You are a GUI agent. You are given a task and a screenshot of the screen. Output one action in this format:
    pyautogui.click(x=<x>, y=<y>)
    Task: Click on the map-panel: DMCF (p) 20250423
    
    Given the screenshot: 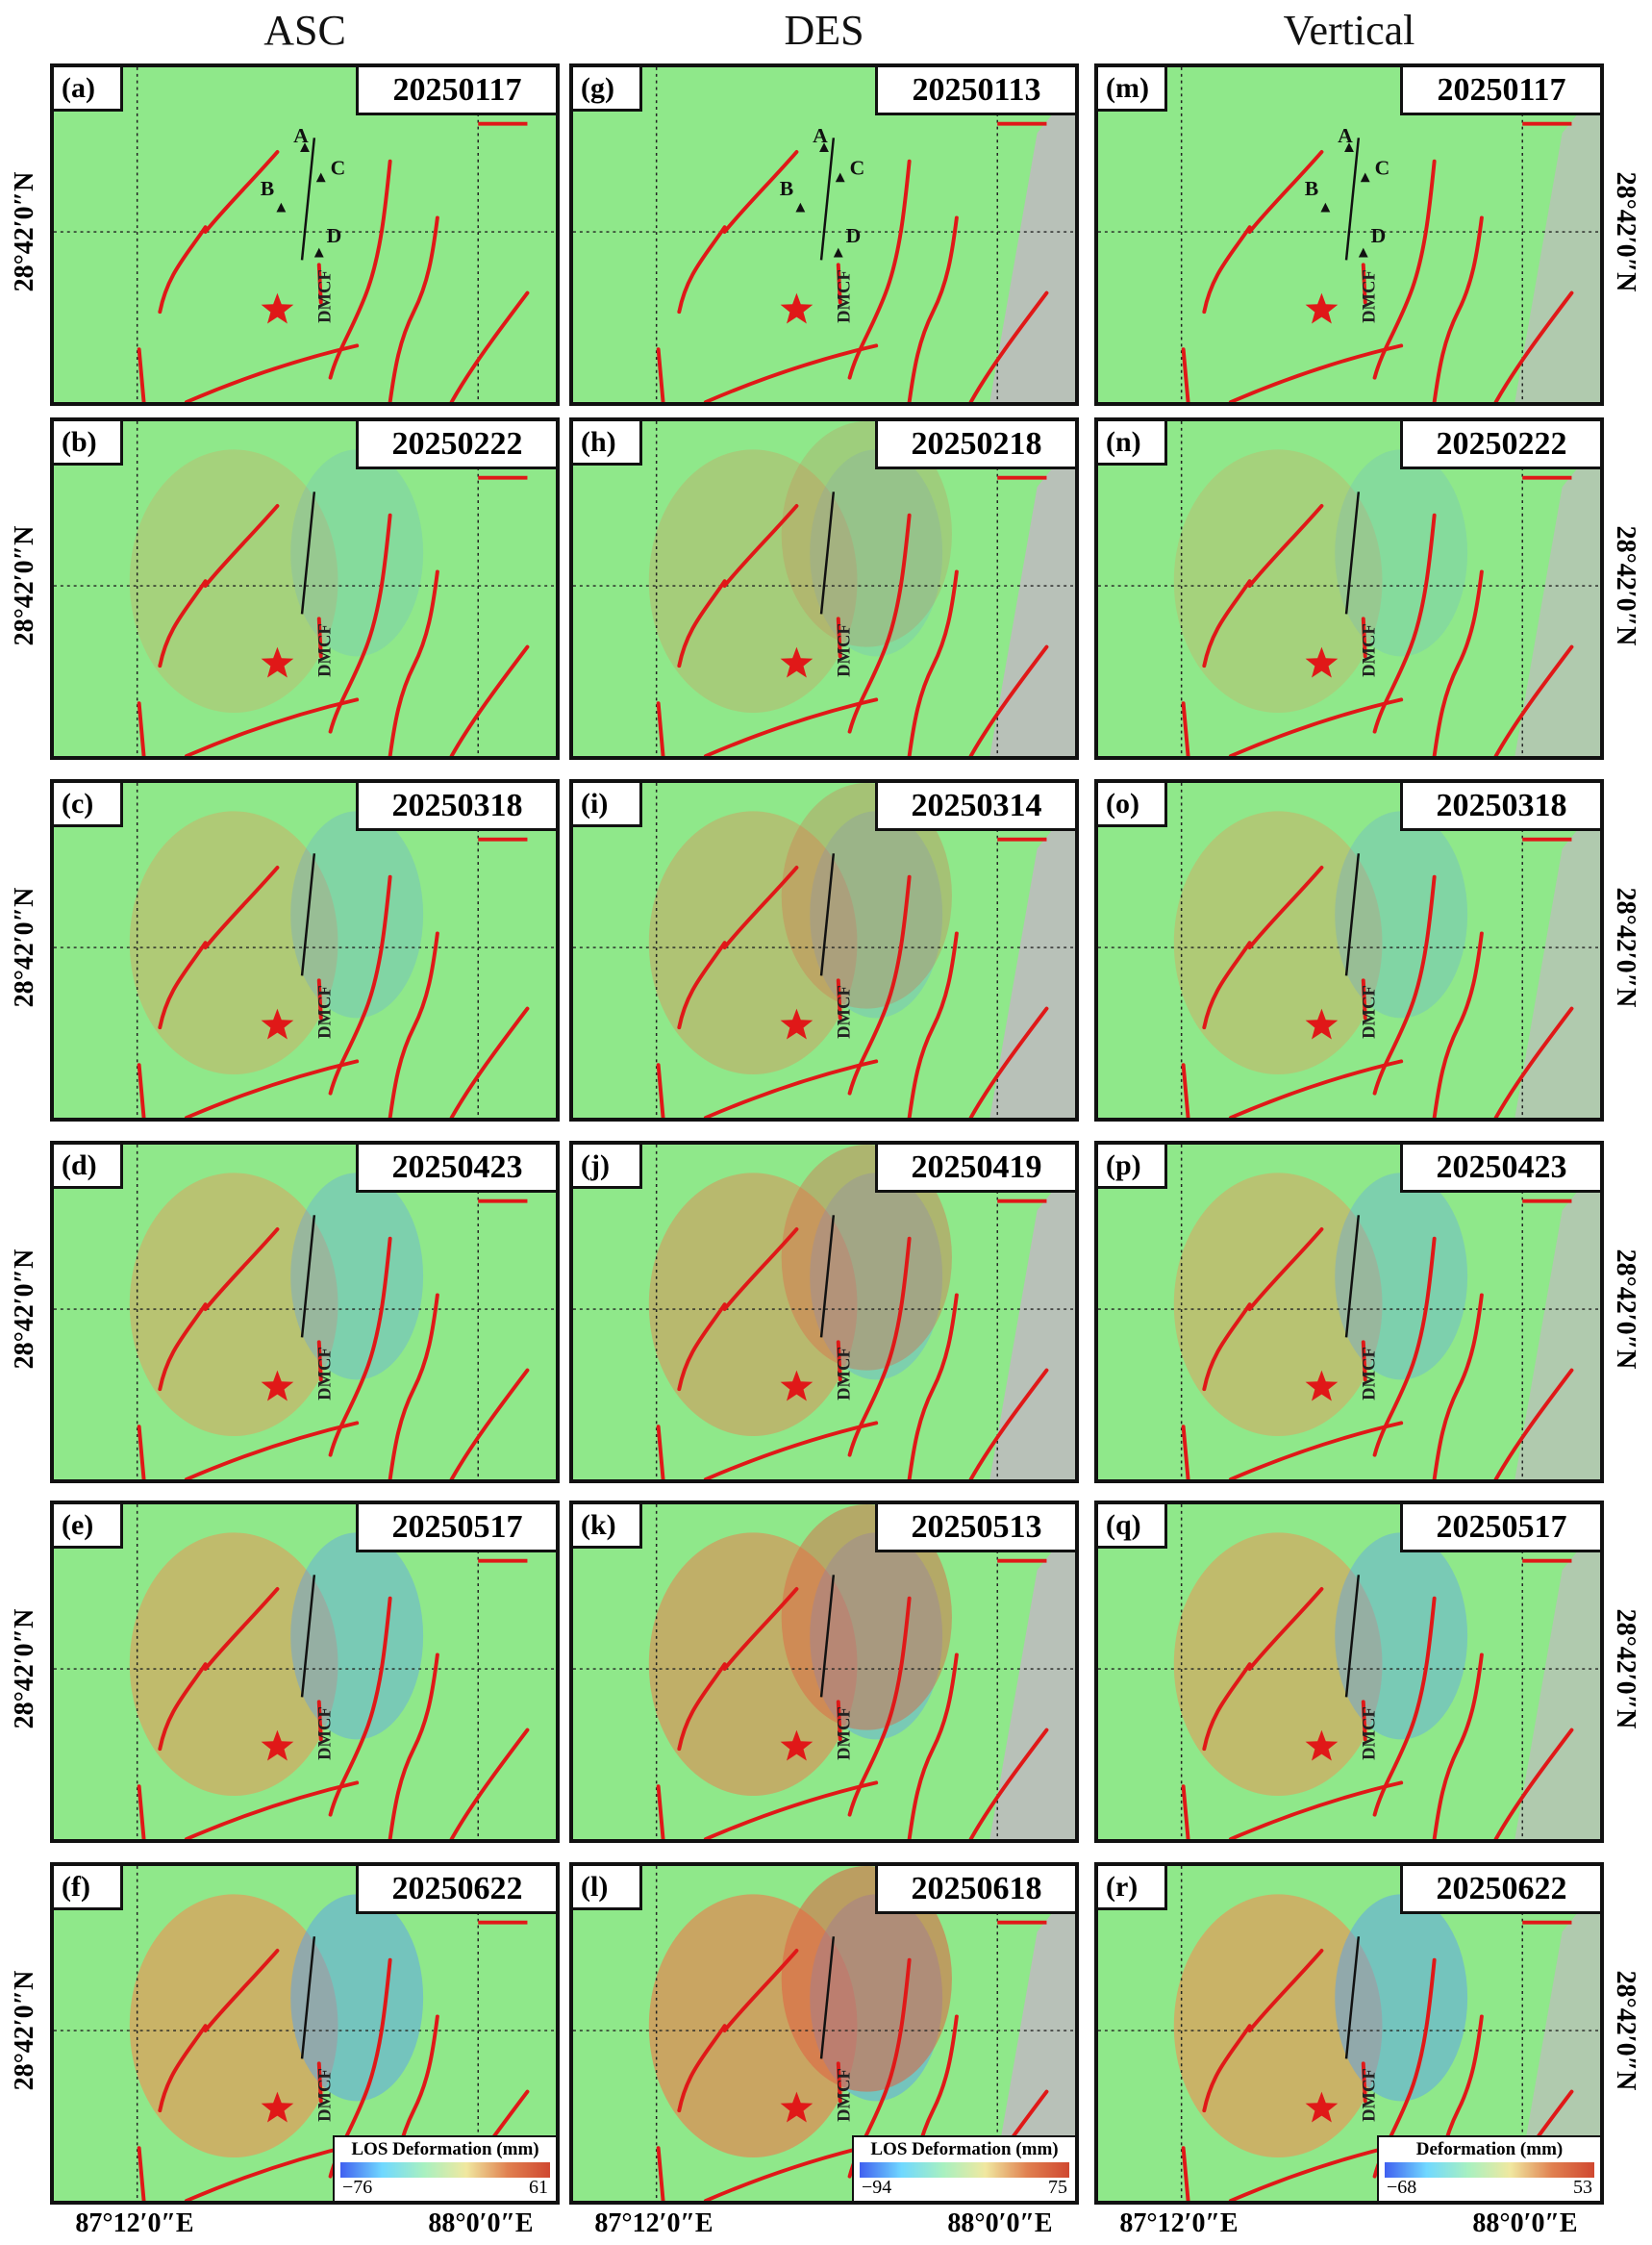 What is the action you would take?
    pyautogui.click(x=1349, y=1312)
    